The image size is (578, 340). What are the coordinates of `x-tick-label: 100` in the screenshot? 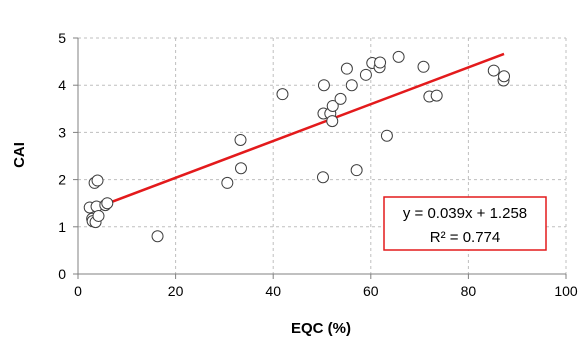 It's located at (566, 291).